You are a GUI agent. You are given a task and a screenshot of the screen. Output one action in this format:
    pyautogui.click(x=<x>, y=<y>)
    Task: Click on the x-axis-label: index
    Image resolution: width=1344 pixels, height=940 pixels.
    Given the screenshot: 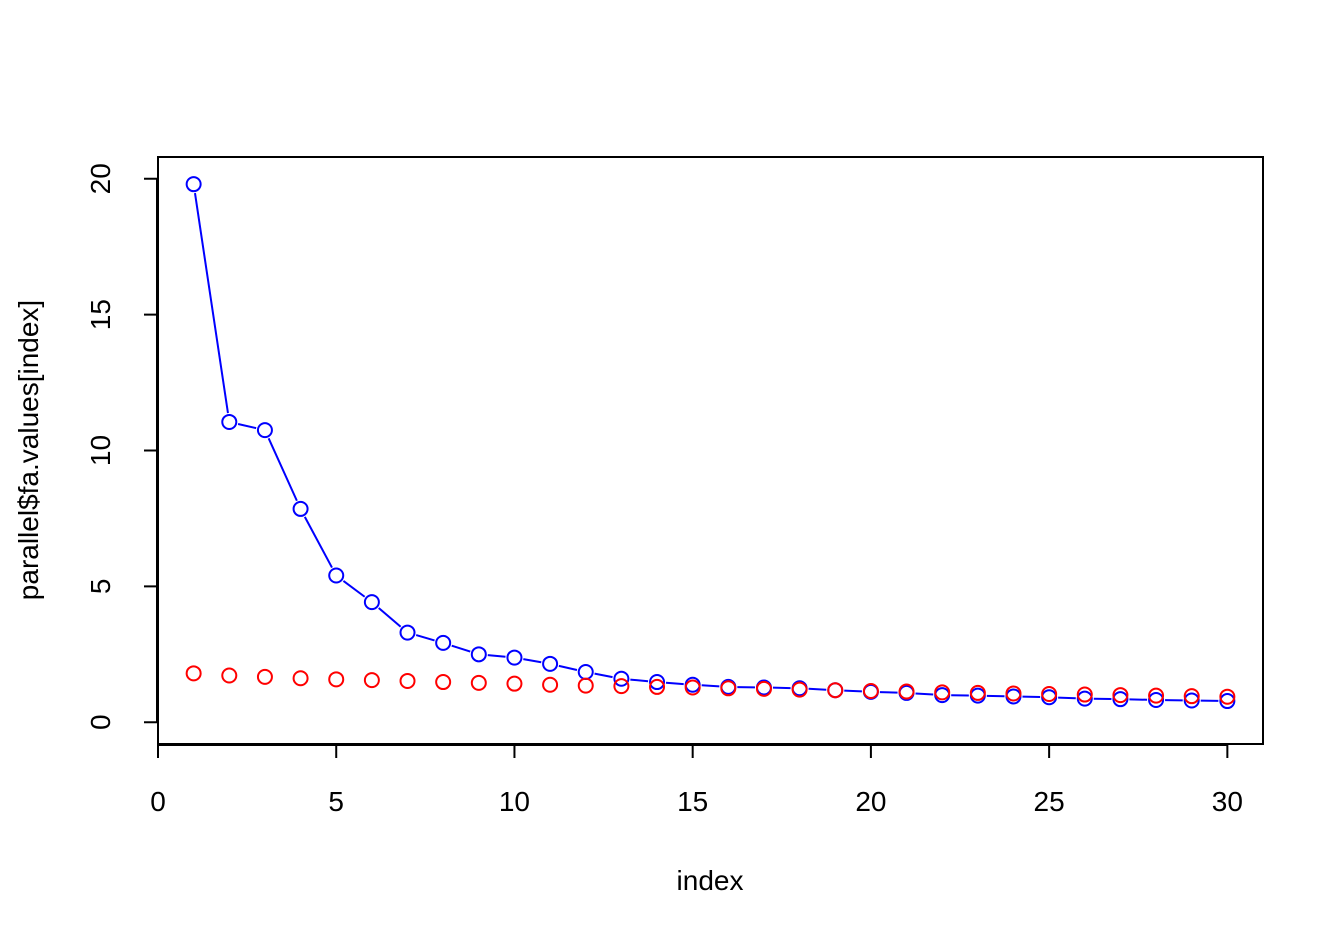 What is the action you would take?
    pyautogui.click(x=710, y=880)
    